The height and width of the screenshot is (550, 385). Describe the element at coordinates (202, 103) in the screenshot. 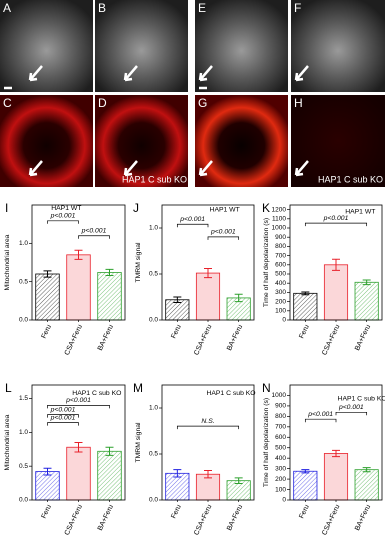

I see `panel-letter: G` at that location.